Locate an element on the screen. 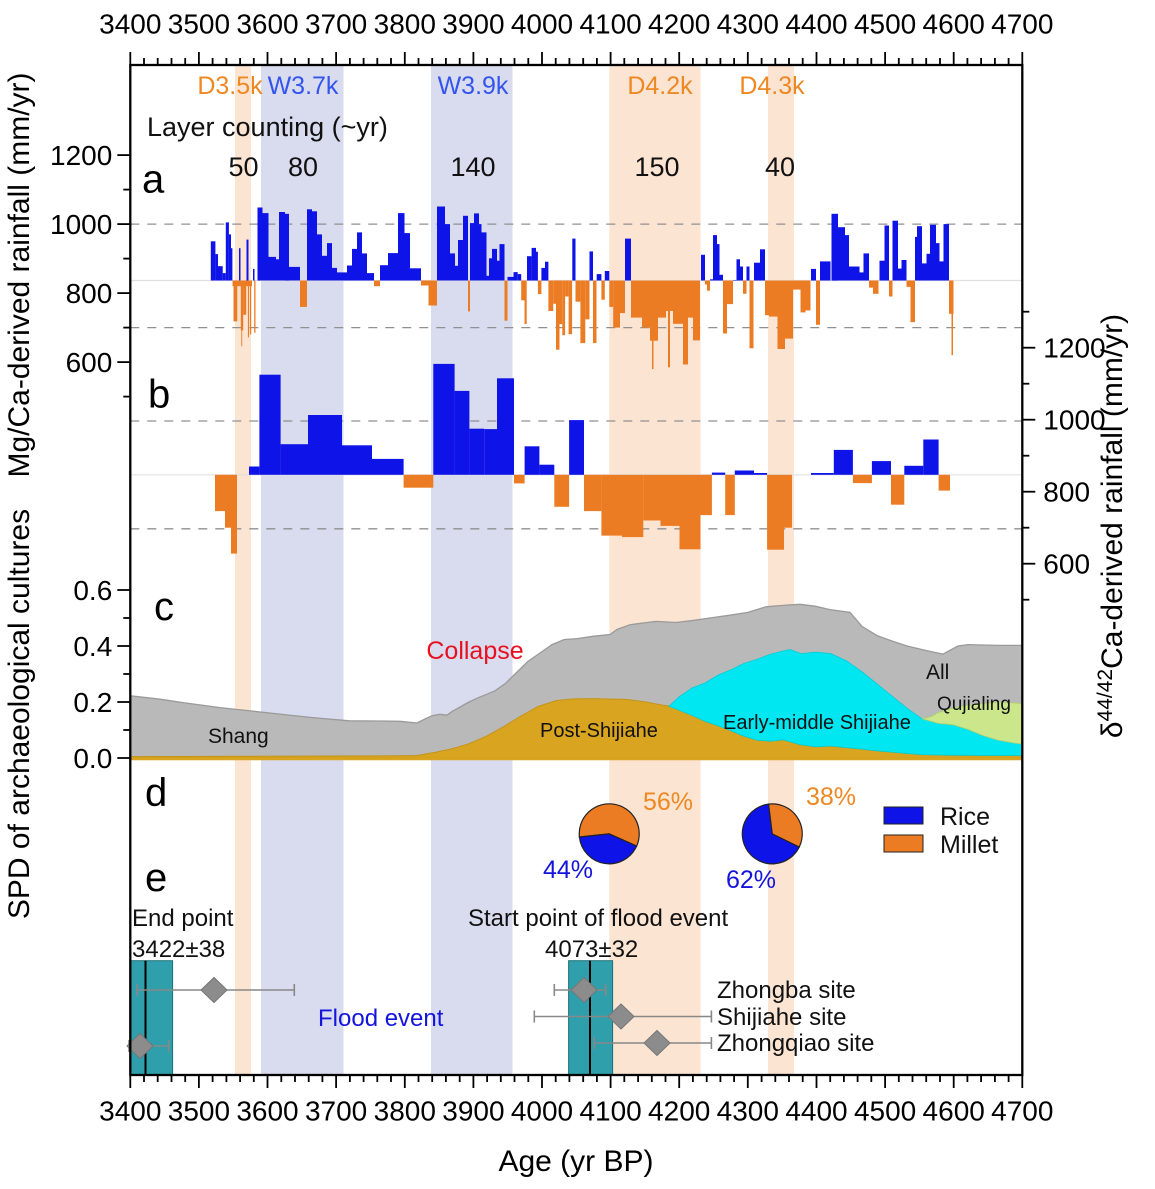 Image resolution: width=1155 pixels, height=1189 pixels. svg-text: 3422±38 is located at coordinates (178, 949).